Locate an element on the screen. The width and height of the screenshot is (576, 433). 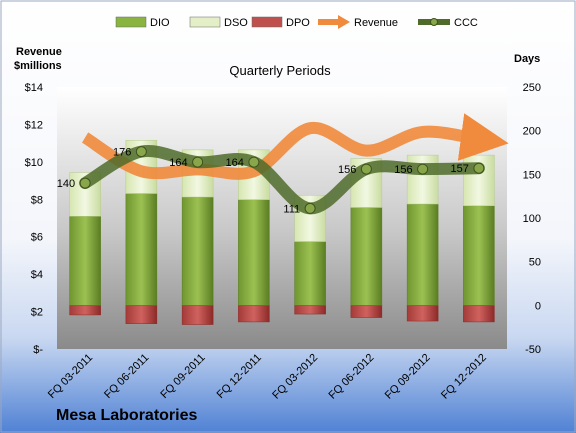
left-axis-label-line1: Revenue is located at coordinates (39, 52).